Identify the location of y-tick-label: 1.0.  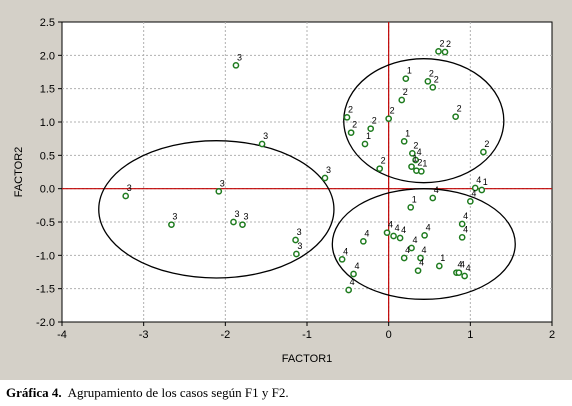
(47, 123).